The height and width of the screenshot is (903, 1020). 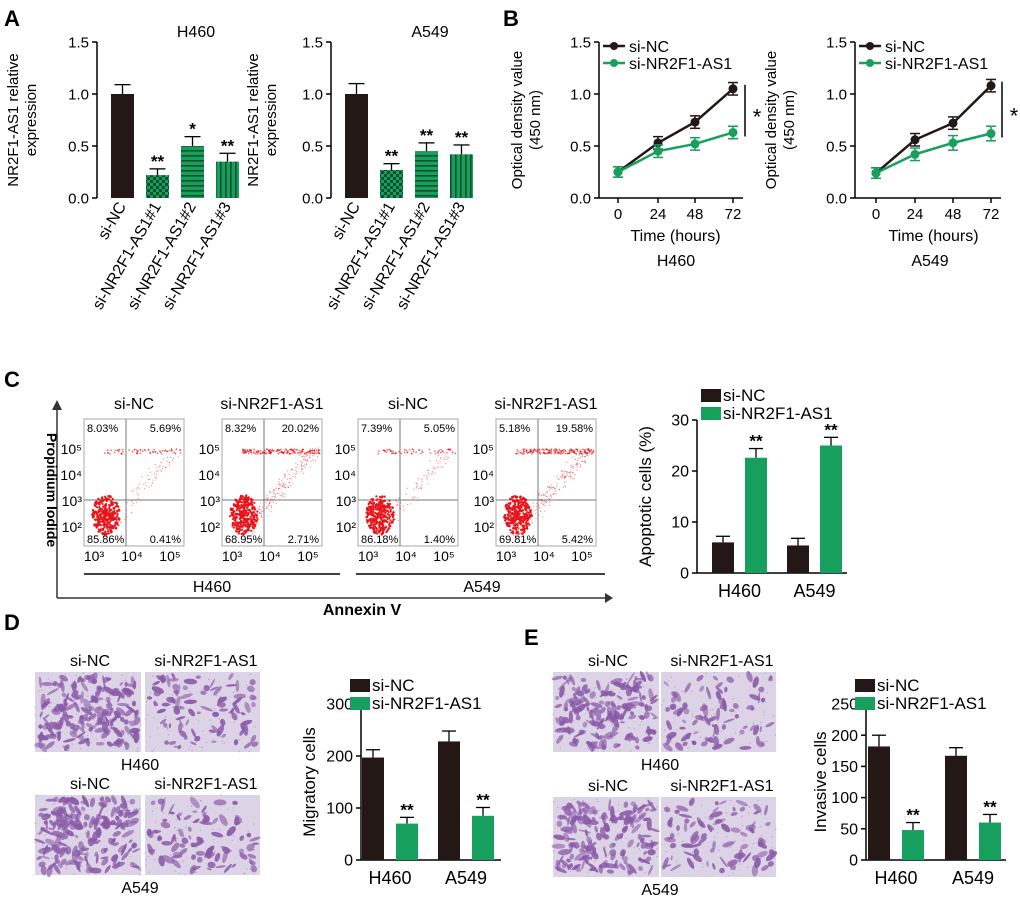 What do you see at coordinates (139, 888) in the screenshot?
I see `micrograph-row-label-D: A549` at bounding box center [139, 888].